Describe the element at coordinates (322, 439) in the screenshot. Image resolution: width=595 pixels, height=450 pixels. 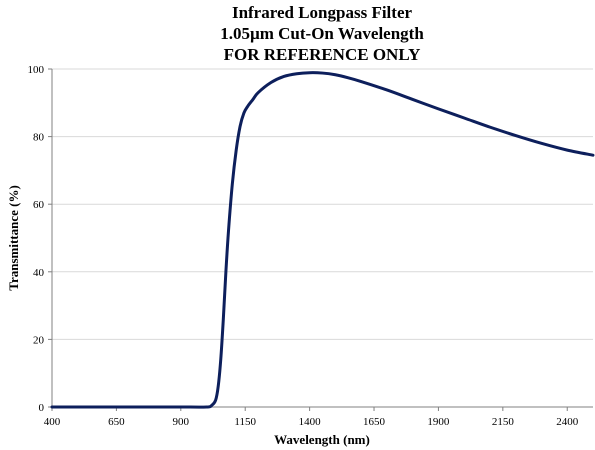
I see `x-axis-label: Wavelength (nm)` at that location.